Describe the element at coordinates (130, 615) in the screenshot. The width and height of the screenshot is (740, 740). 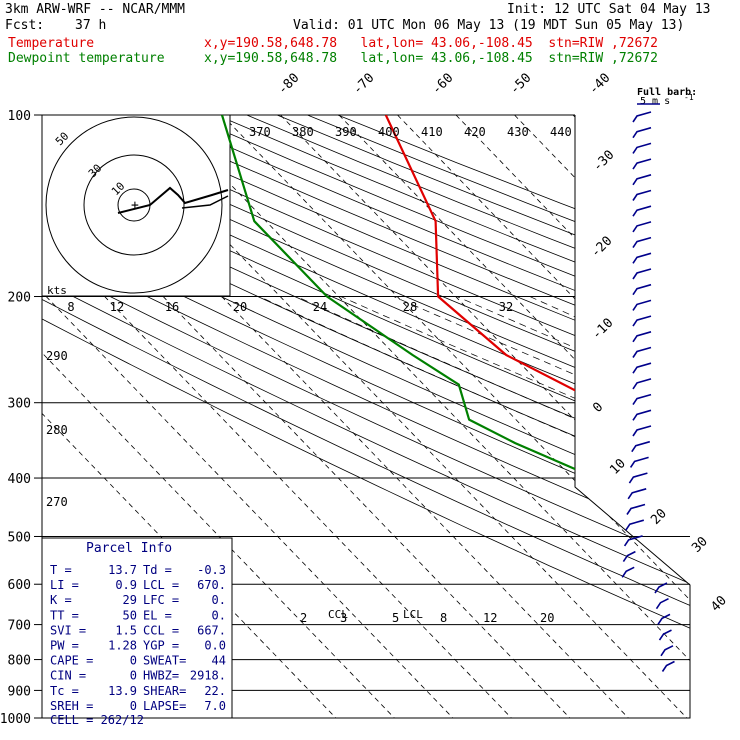
I see `parcel-param-value: 50` at that location.